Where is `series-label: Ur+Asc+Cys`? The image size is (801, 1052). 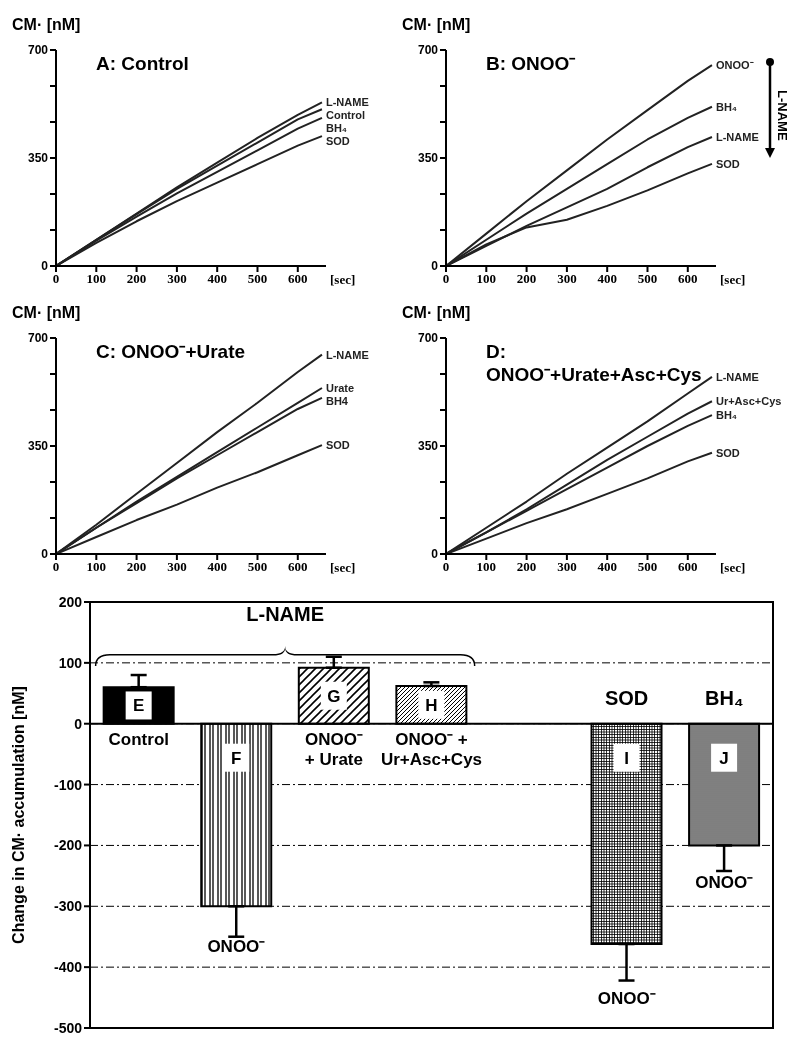
series-label: Ur+Asc+Cys is located at coordinates (748, 401).